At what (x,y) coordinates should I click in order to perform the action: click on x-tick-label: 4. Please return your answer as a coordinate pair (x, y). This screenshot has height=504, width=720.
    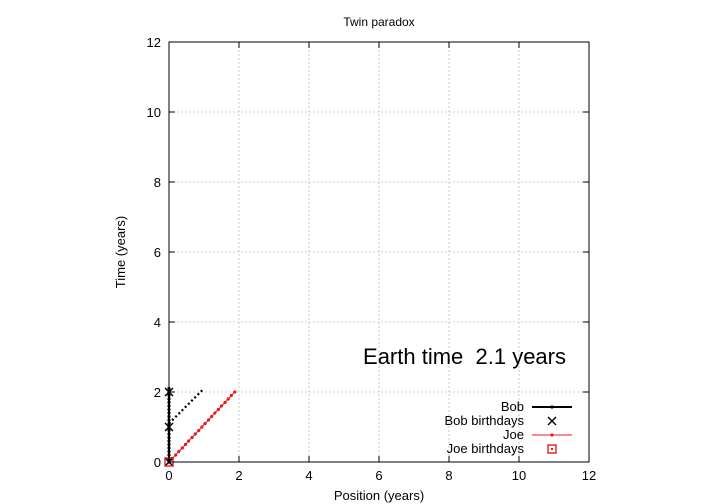
    Looking at the image, I should click on (308, 475).